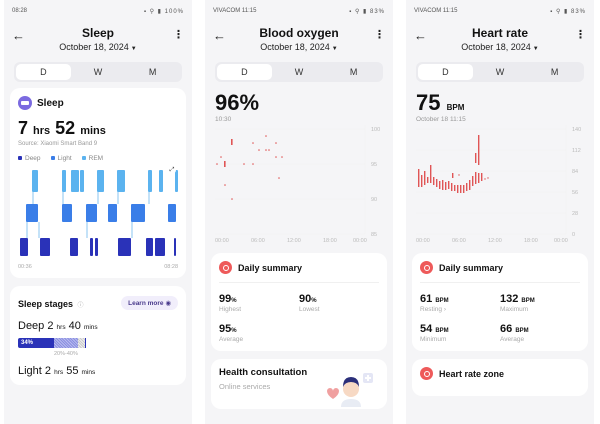  Describe the element at coordinates (98, 267) in the screenshot. I see `chart-x-axis: 00:36 08:28` at that location.